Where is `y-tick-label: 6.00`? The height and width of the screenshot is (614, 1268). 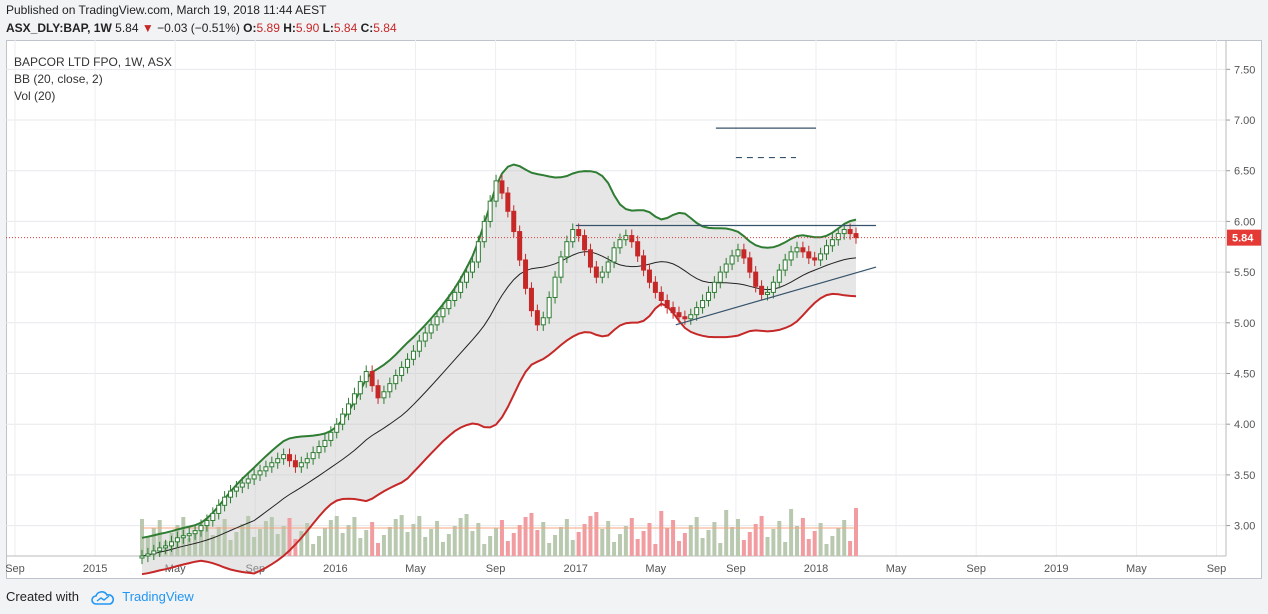 y-tick-label: 6.00 is located at coordinates (1244, 222).